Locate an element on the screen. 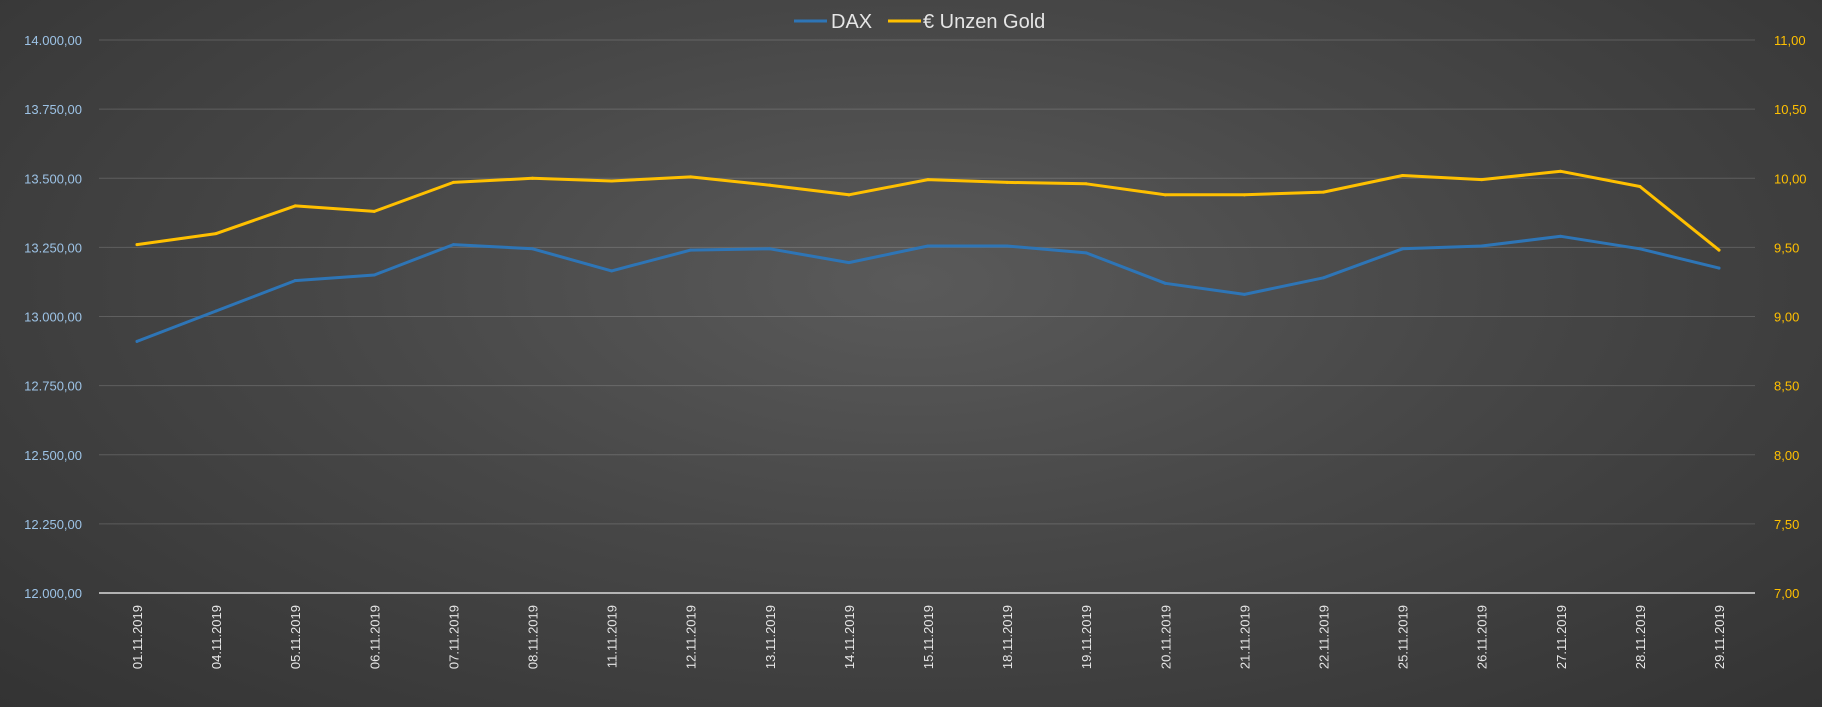 The image size is (1822, 707). x-tick-label: 04.11.2019 is located at coordinates (216, 637).